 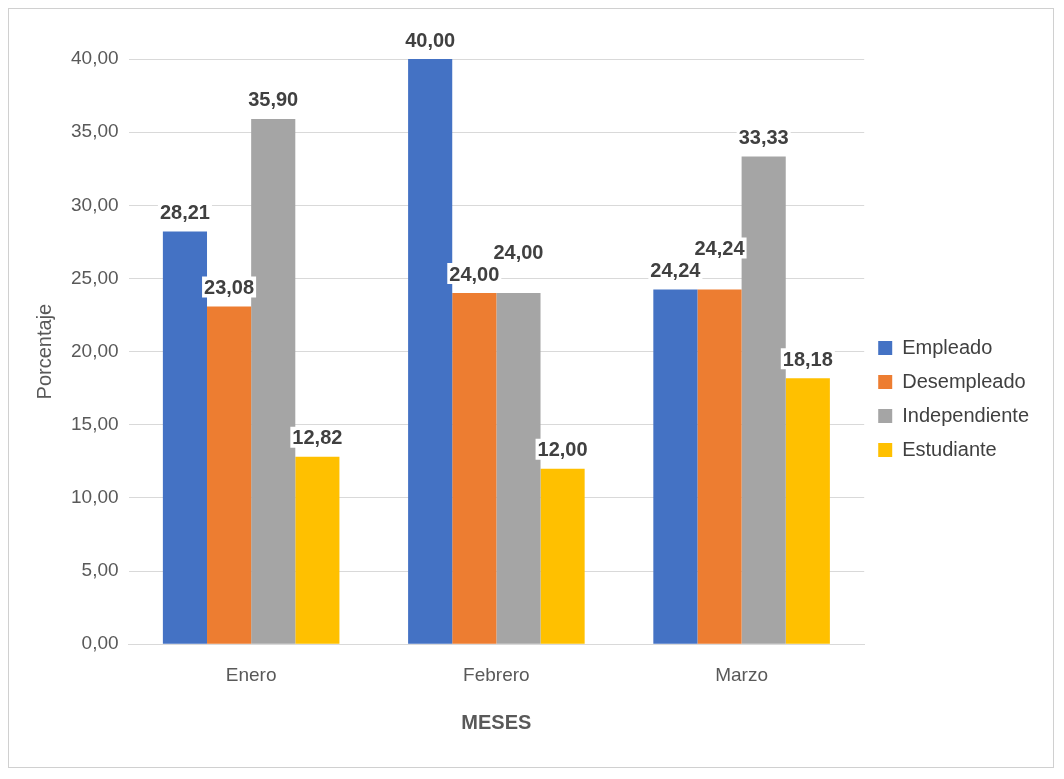 I want to click on y-tick-label: 20,00, so click(x=95, y=350).